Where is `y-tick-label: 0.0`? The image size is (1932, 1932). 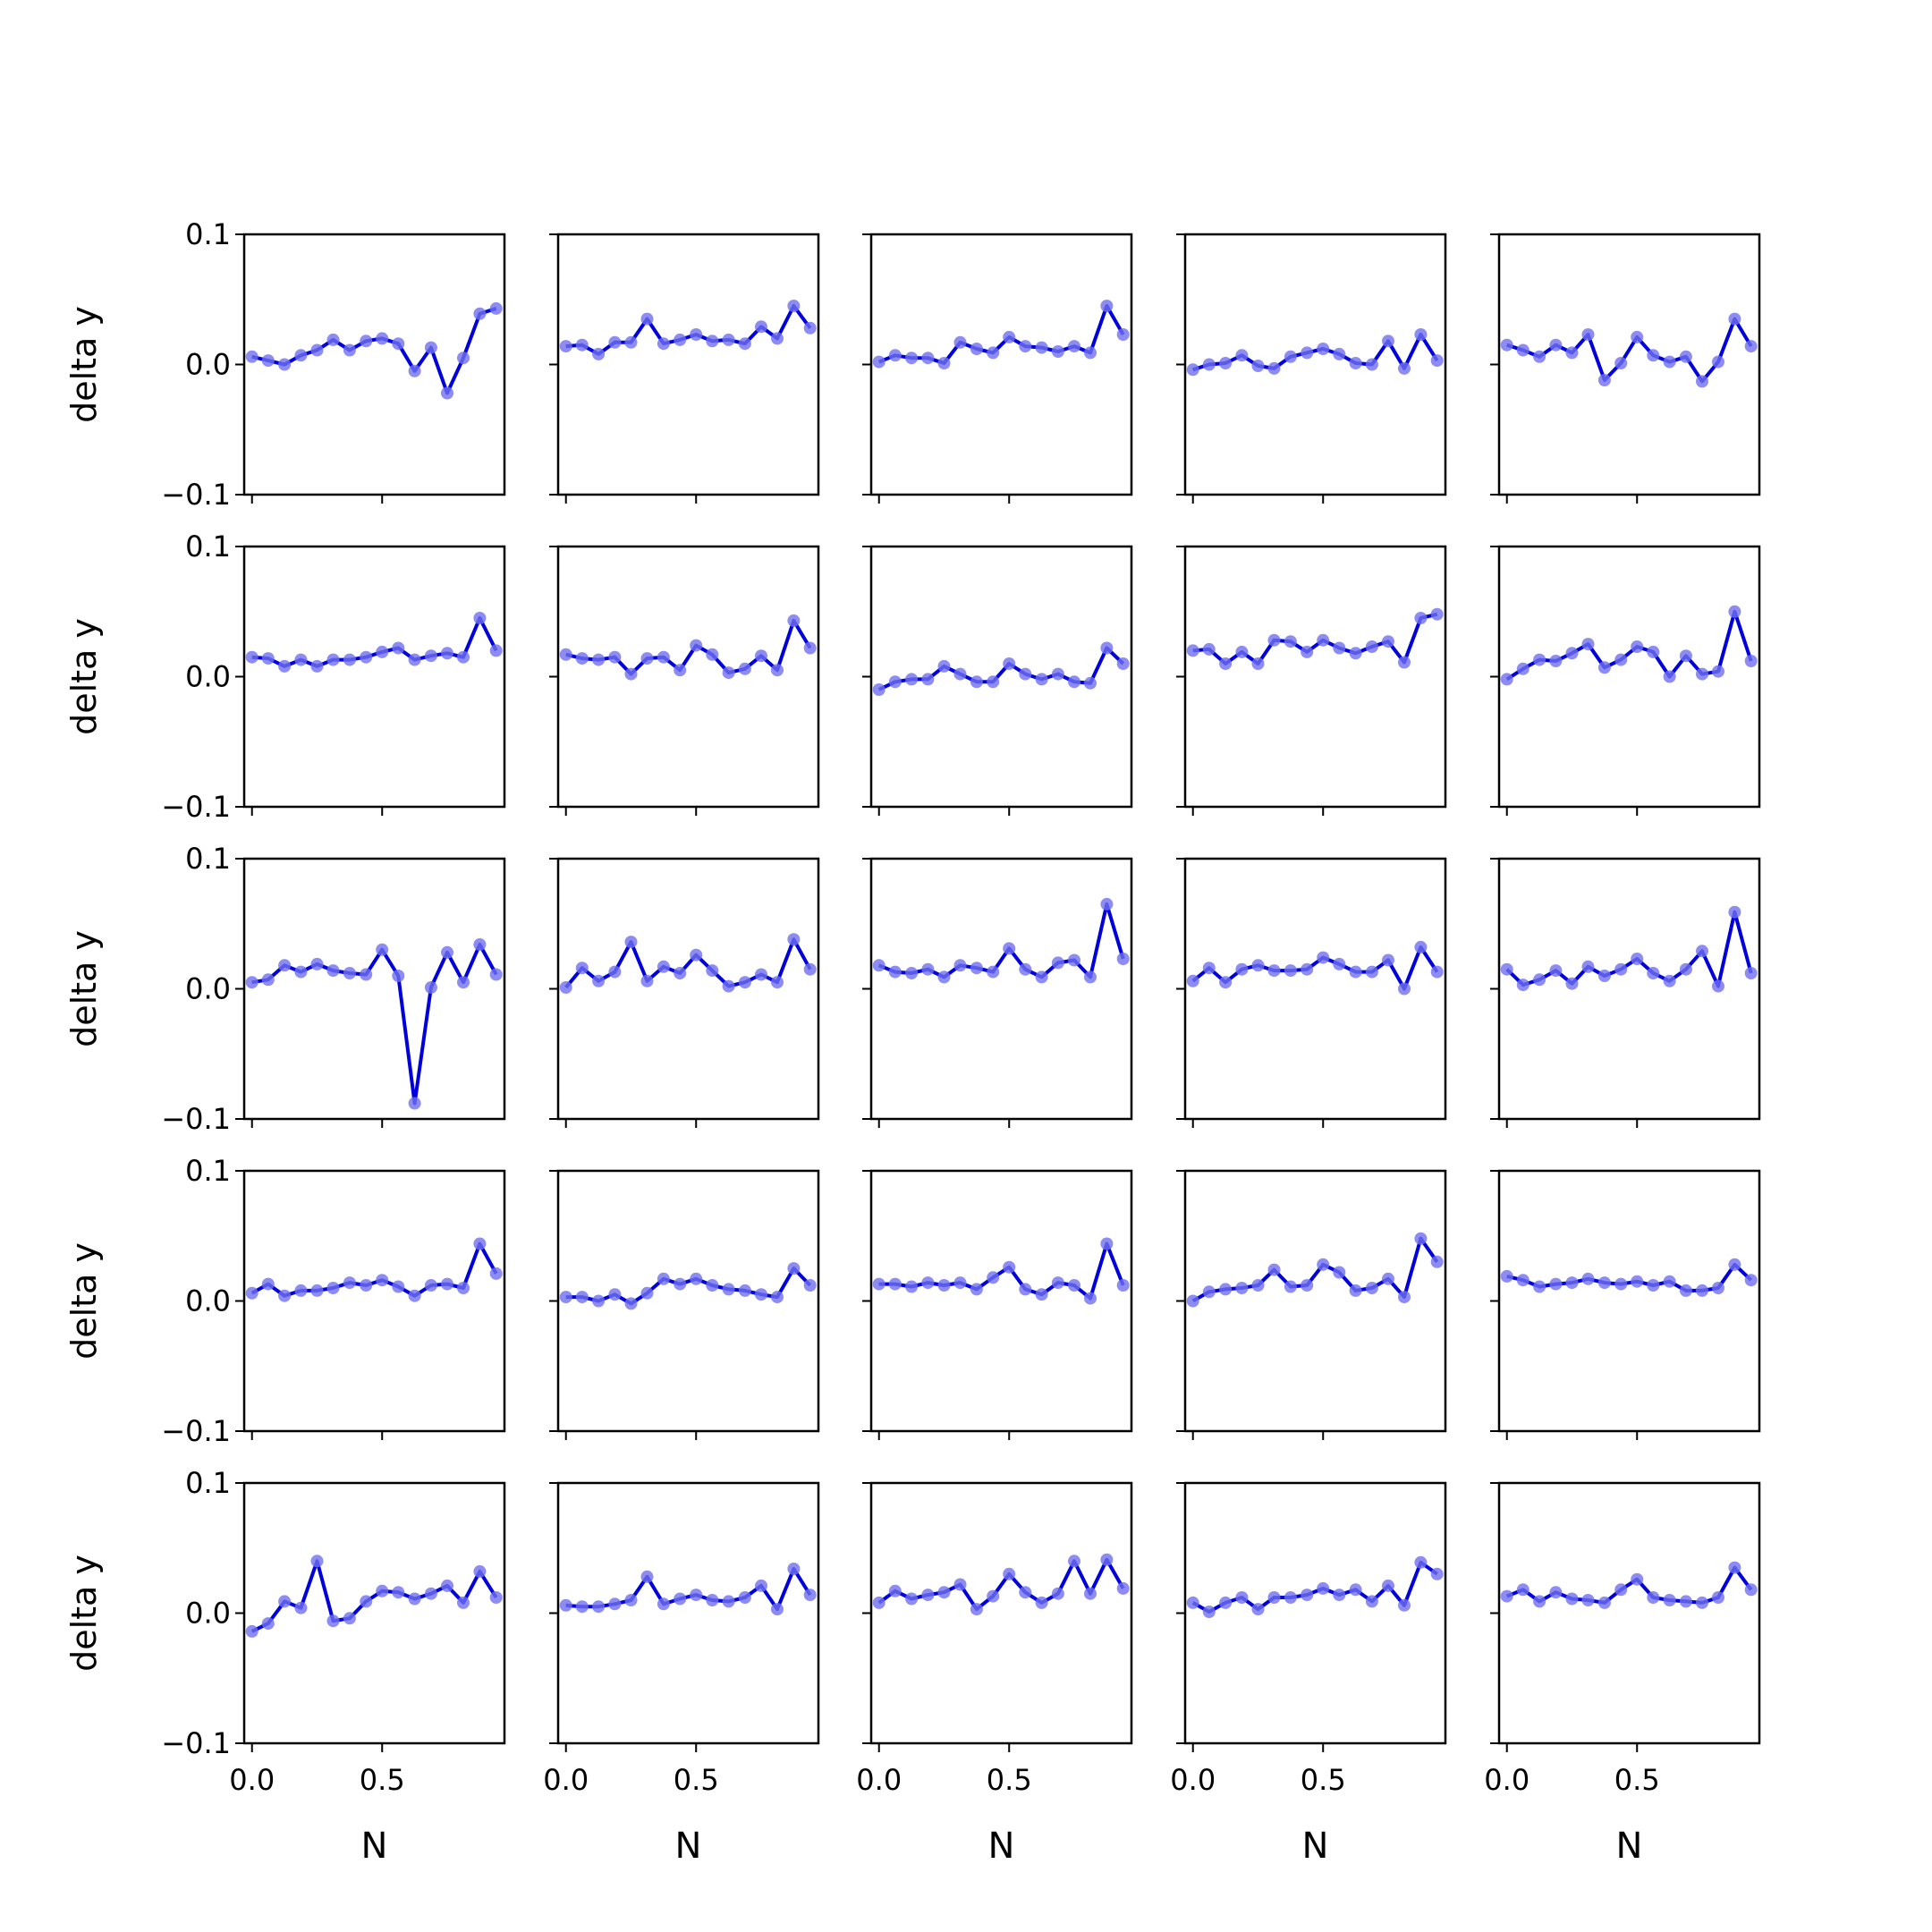
y-tick-label: 0.0 is located at coordinates (208, 989).